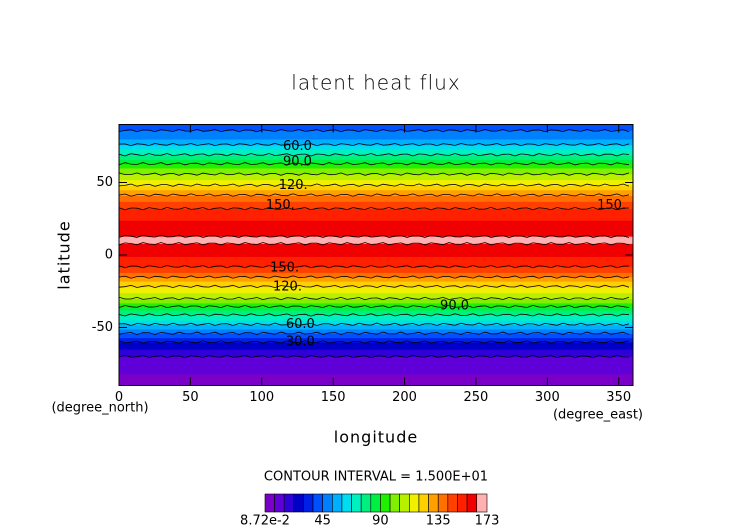 The image size is (752, 532). I want to click on colorbar-label: 173, so click(487, 521).